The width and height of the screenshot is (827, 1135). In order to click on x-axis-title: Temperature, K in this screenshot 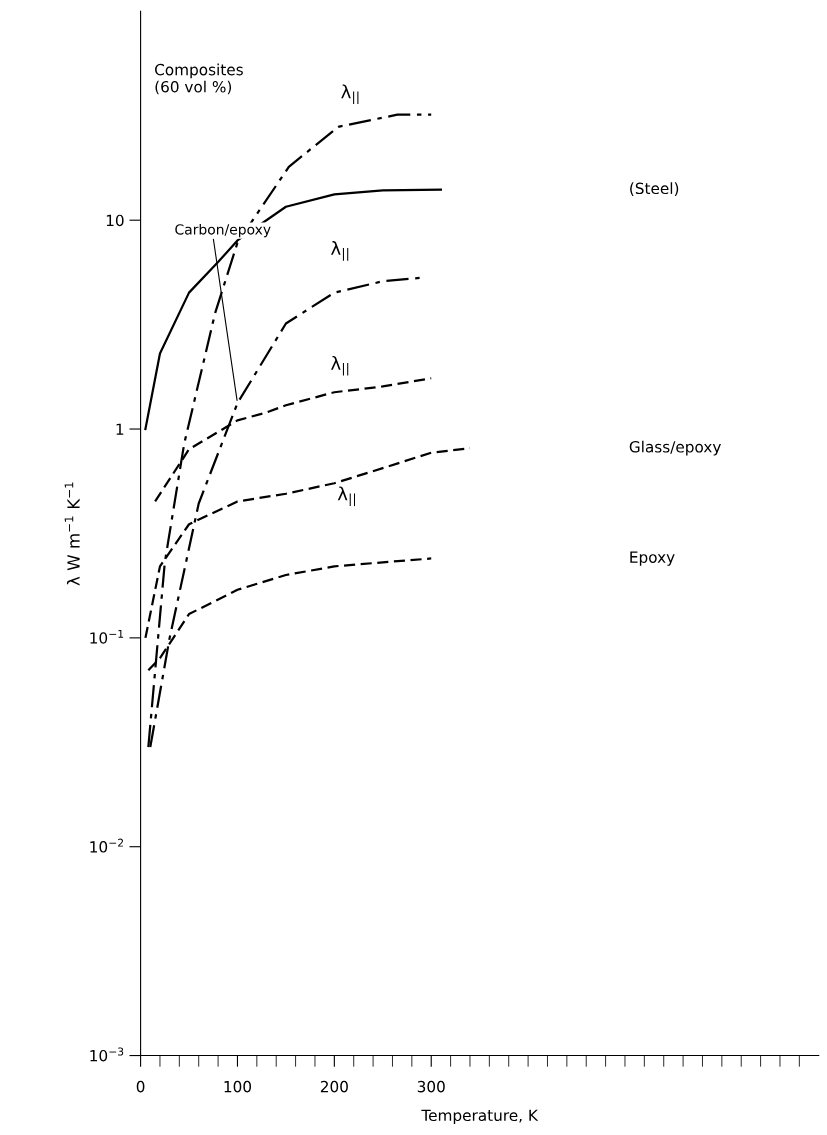, I will do `click(480, 1117)`.